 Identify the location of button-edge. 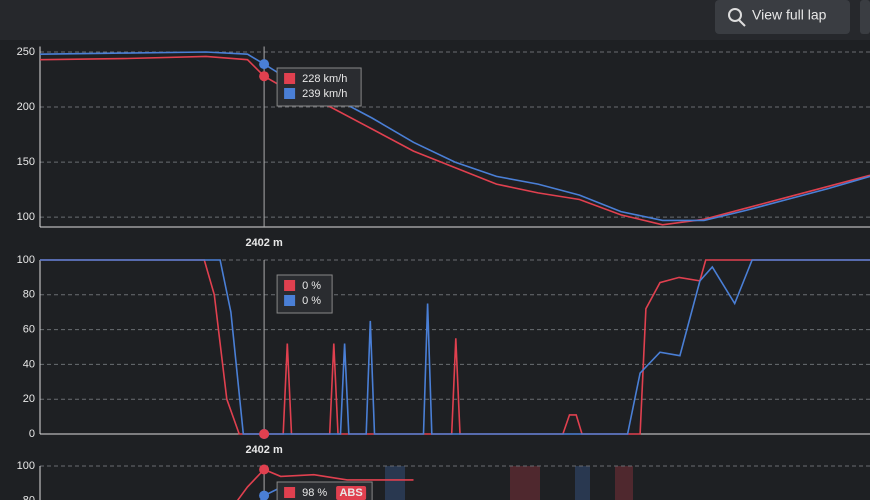
(865, 17).